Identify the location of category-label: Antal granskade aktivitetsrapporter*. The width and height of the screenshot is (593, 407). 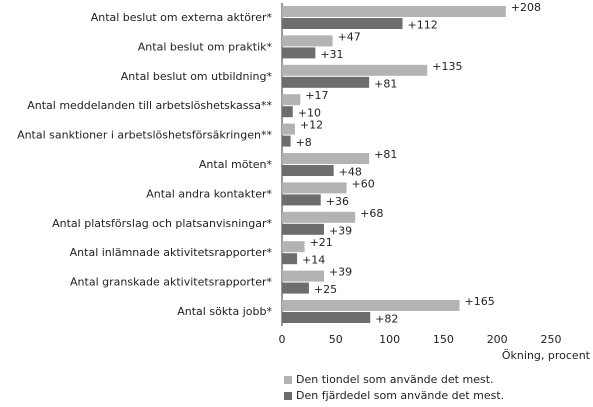
(171, 282).